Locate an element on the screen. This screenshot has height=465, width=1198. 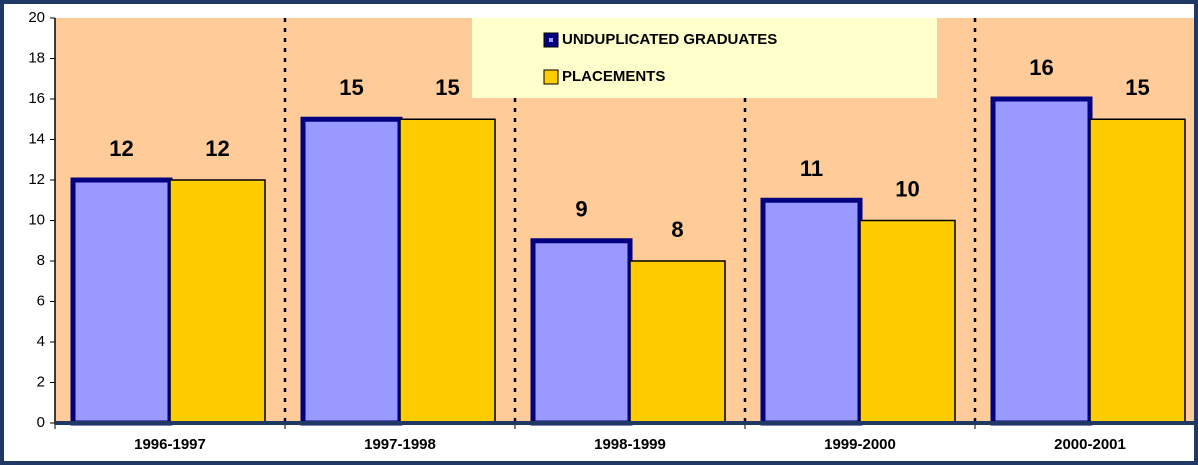
legend is located at coordinates (704, 58).